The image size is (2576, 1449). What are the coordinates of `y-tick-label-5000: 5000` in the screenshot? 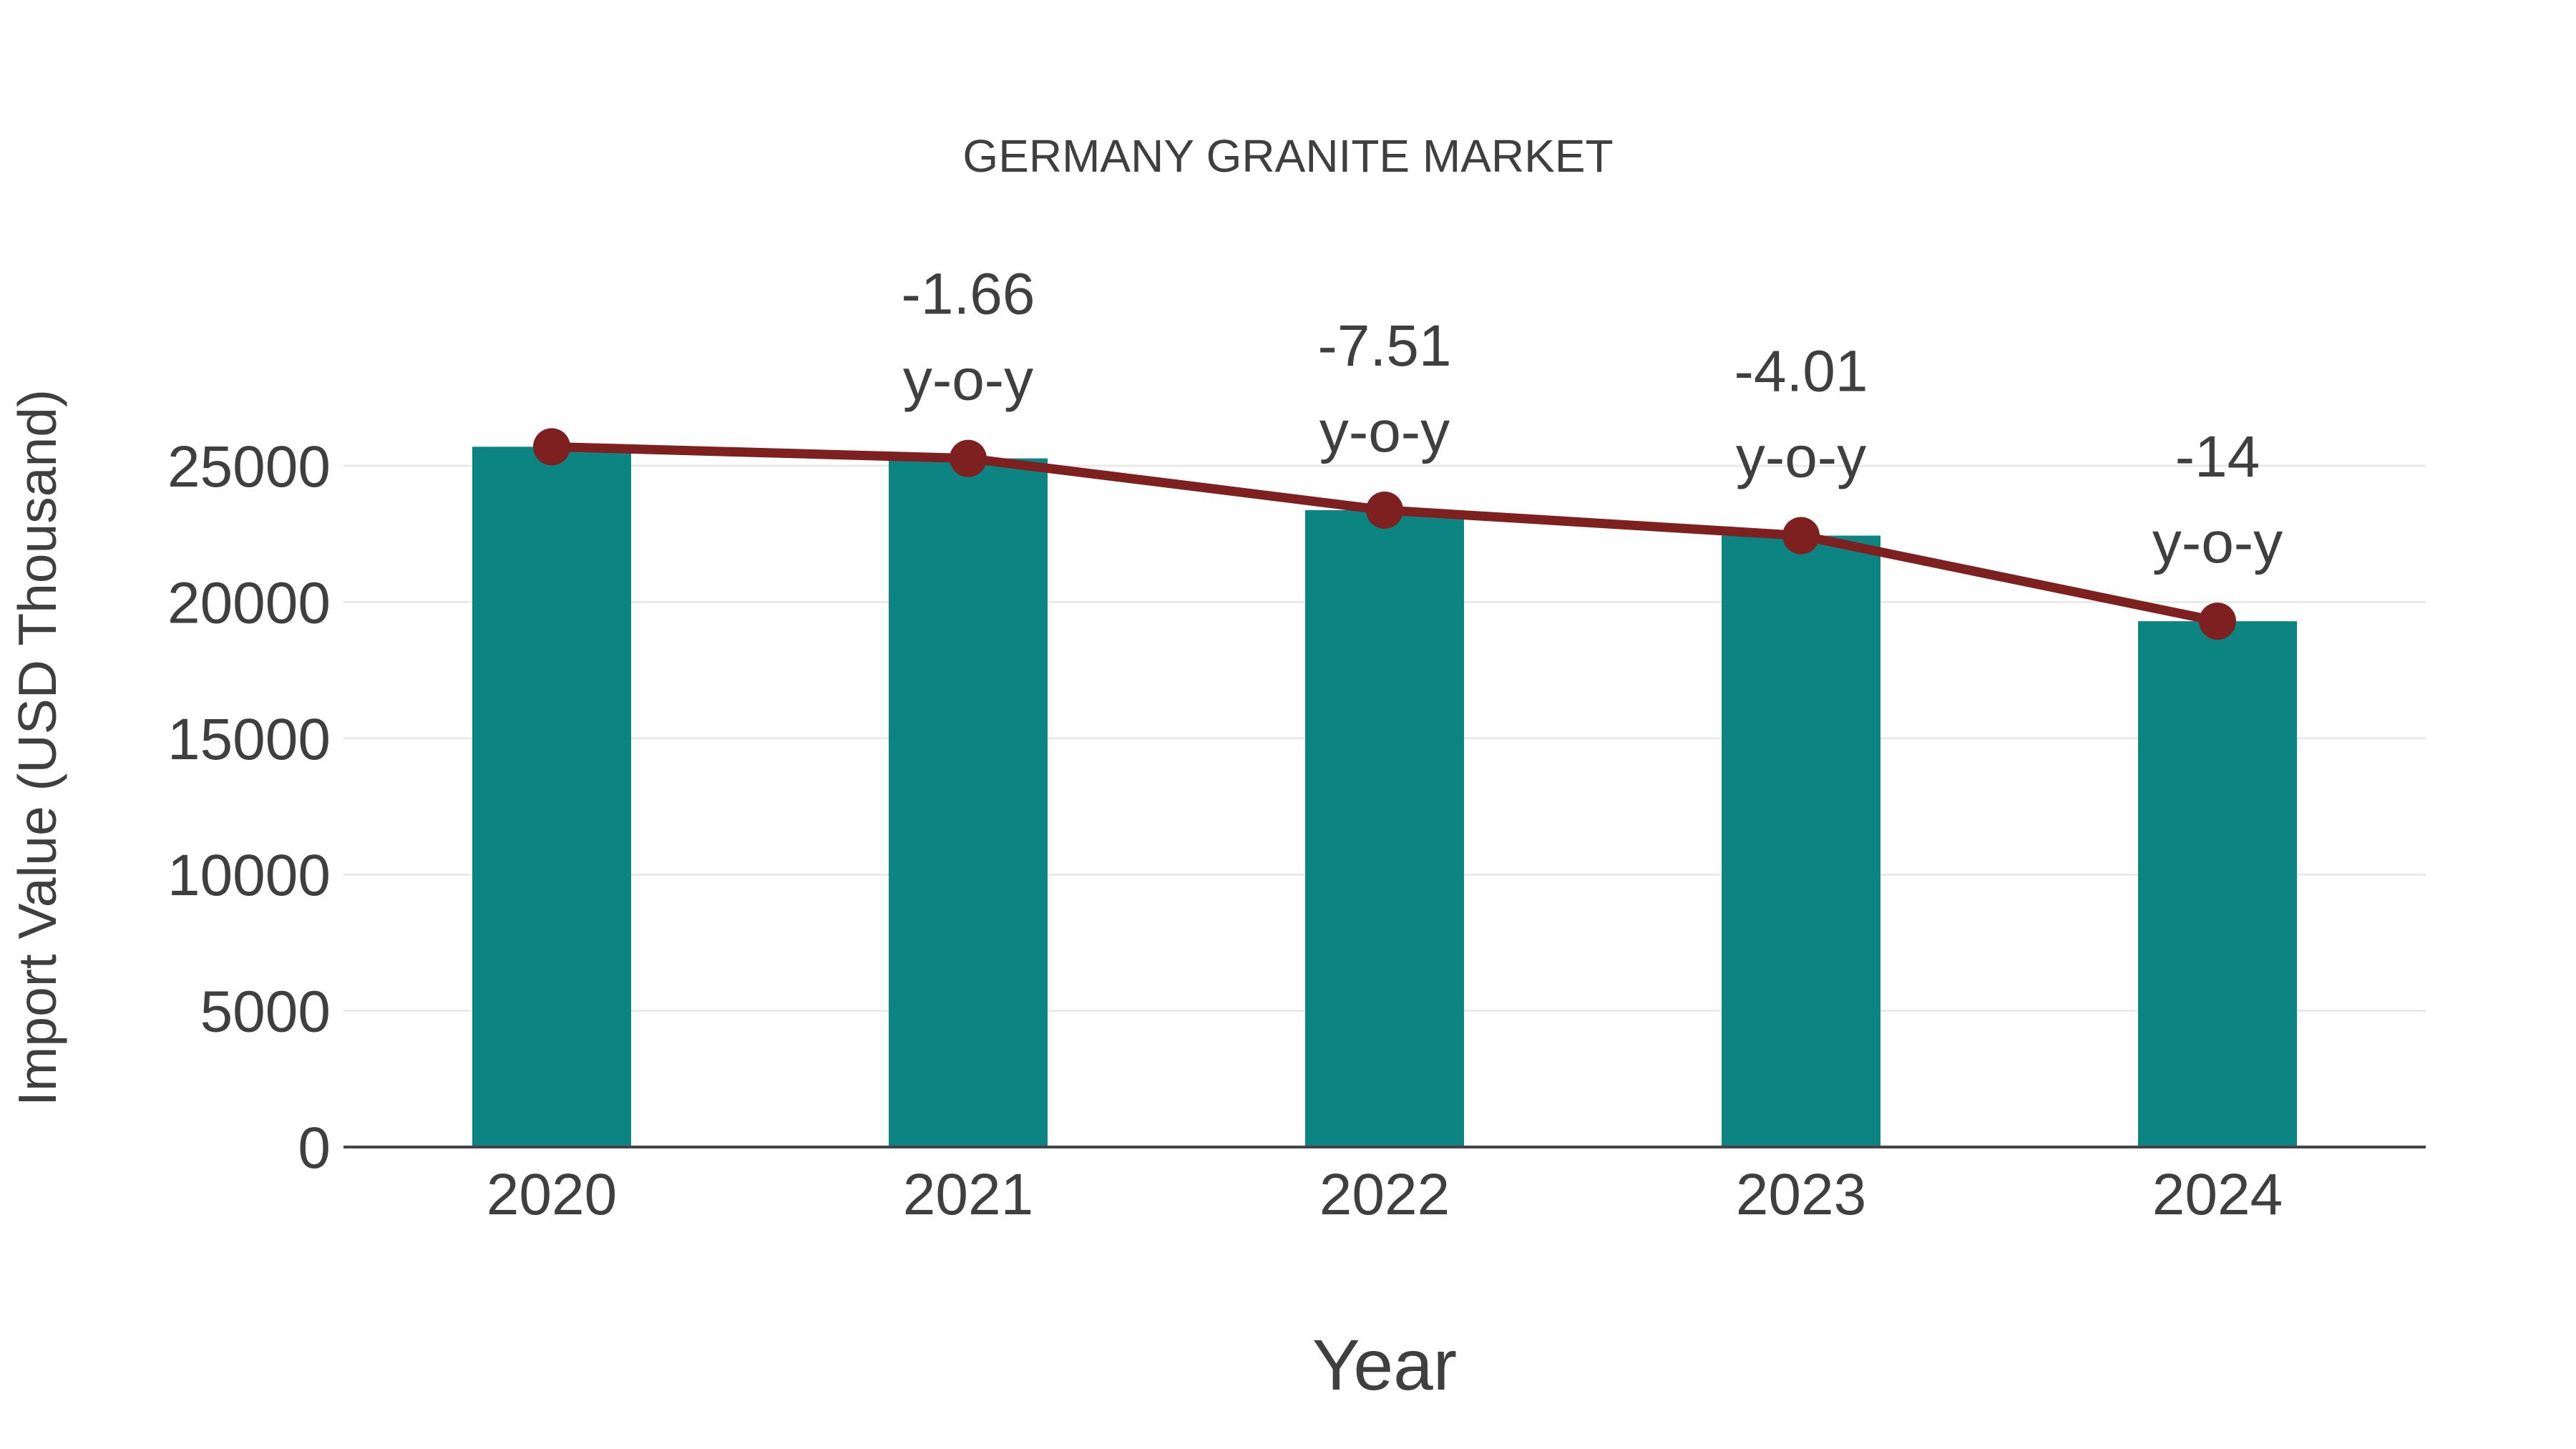 It's located at (265, 1012).